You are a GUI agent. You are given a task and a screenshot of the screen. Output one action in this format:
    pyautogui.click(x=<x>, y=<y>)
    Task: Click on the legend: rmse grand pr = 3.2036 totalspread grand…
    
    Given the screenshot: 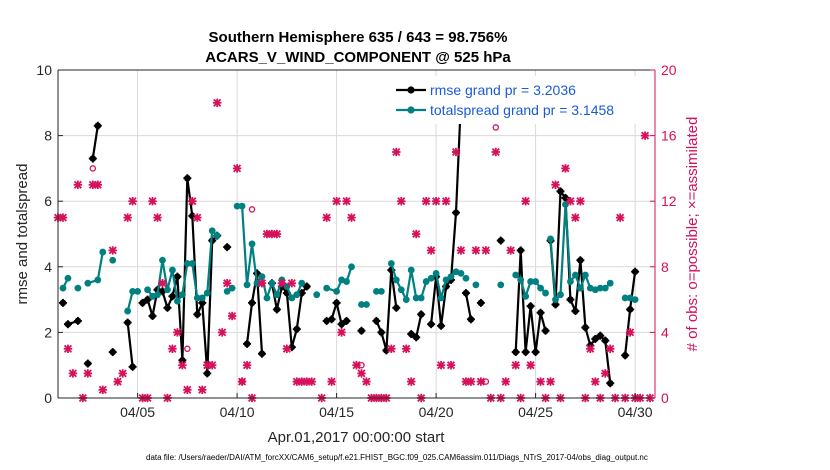 What is the action you would take?
    pyautogui.click(x=522, y=100)
    